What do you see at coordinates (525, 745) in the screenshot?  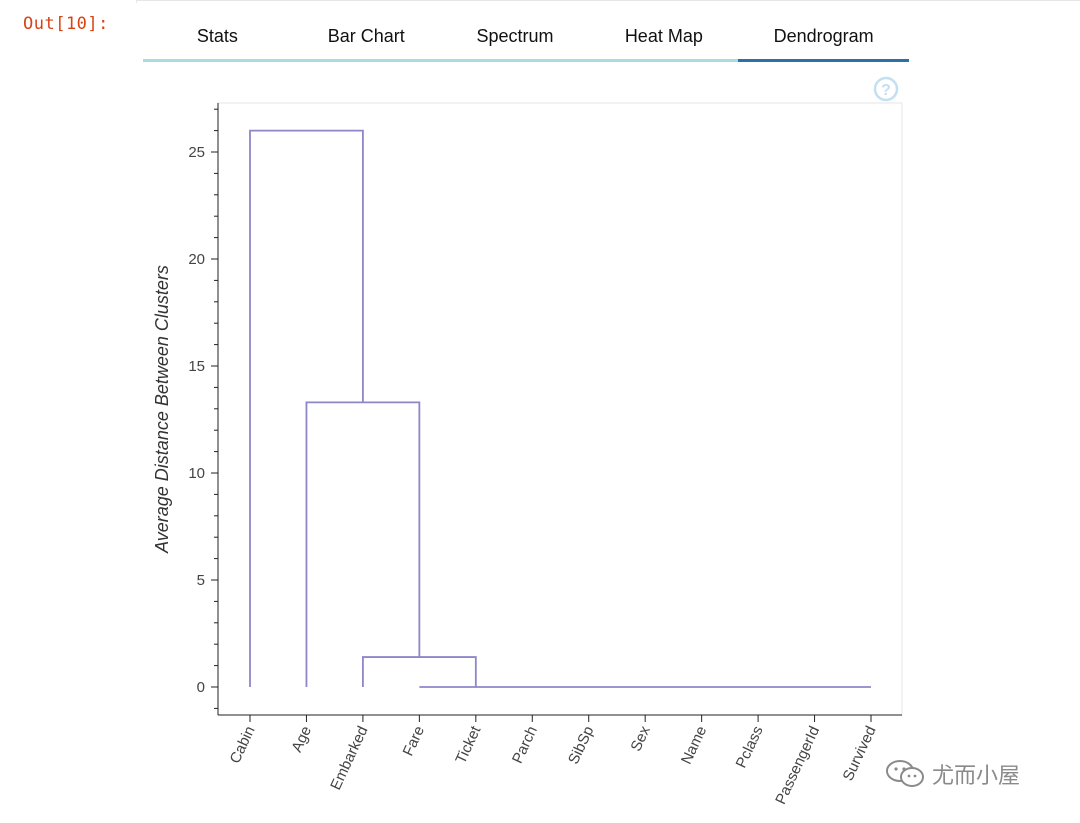 I see `leaf-label: Parch` at bounding box center [525, 745].